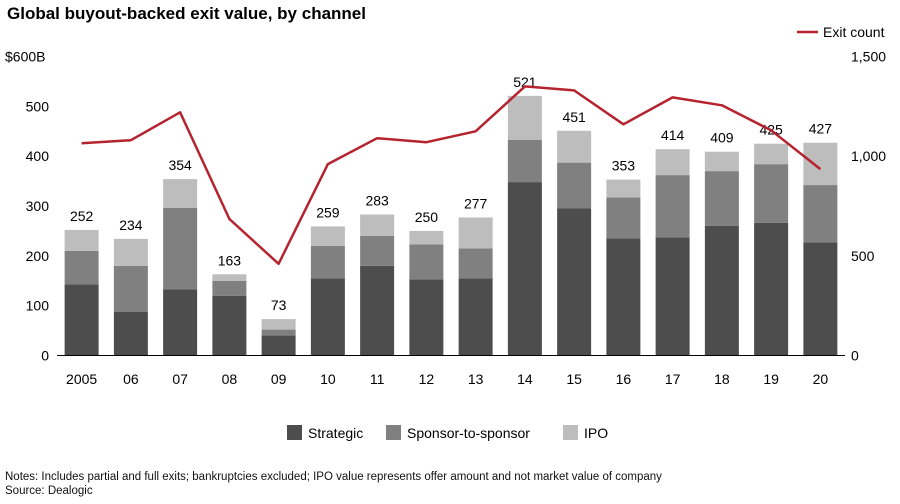 This screenshot has width=900, height=504. Describe the element at coordinates (574, 117) in the screenshot. I see `bar-total-label: 451` at that location.